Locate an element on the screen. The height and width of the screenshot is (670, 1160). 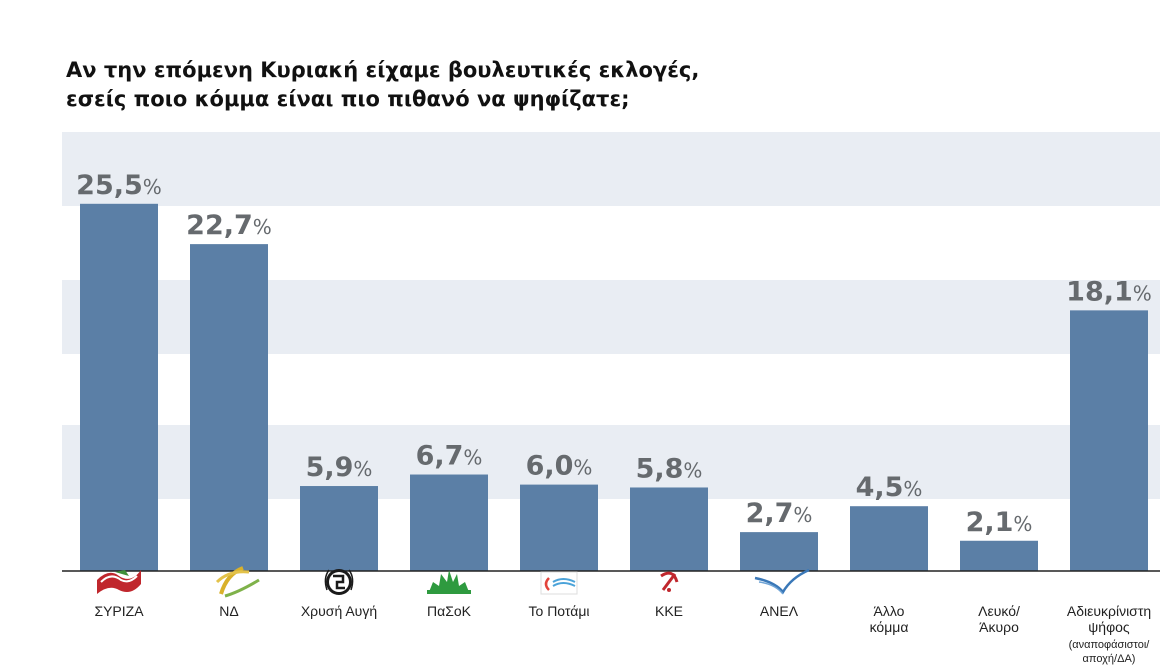
value-label-6: 5,8% is located at coordinates (669, 468).